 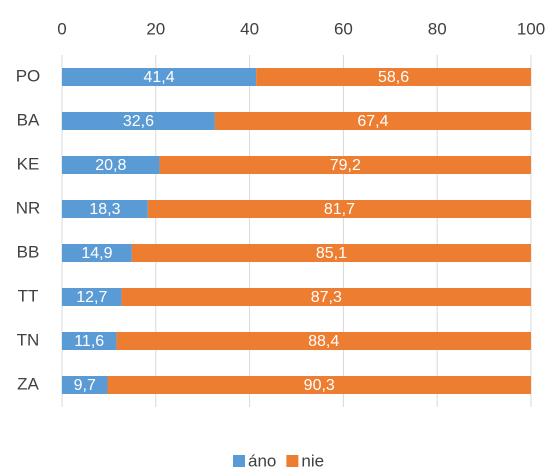 I want to click on data-label: 14,9, so click(x=96, y=253).